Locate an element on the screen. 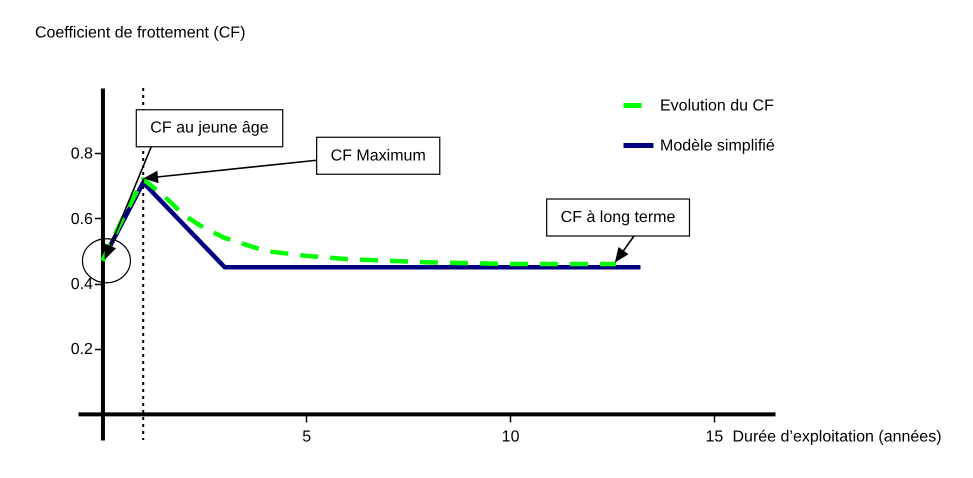 This screenshot has height=478, width=973. legend-label: Evolution du CF is located at coordinates (717, 106).